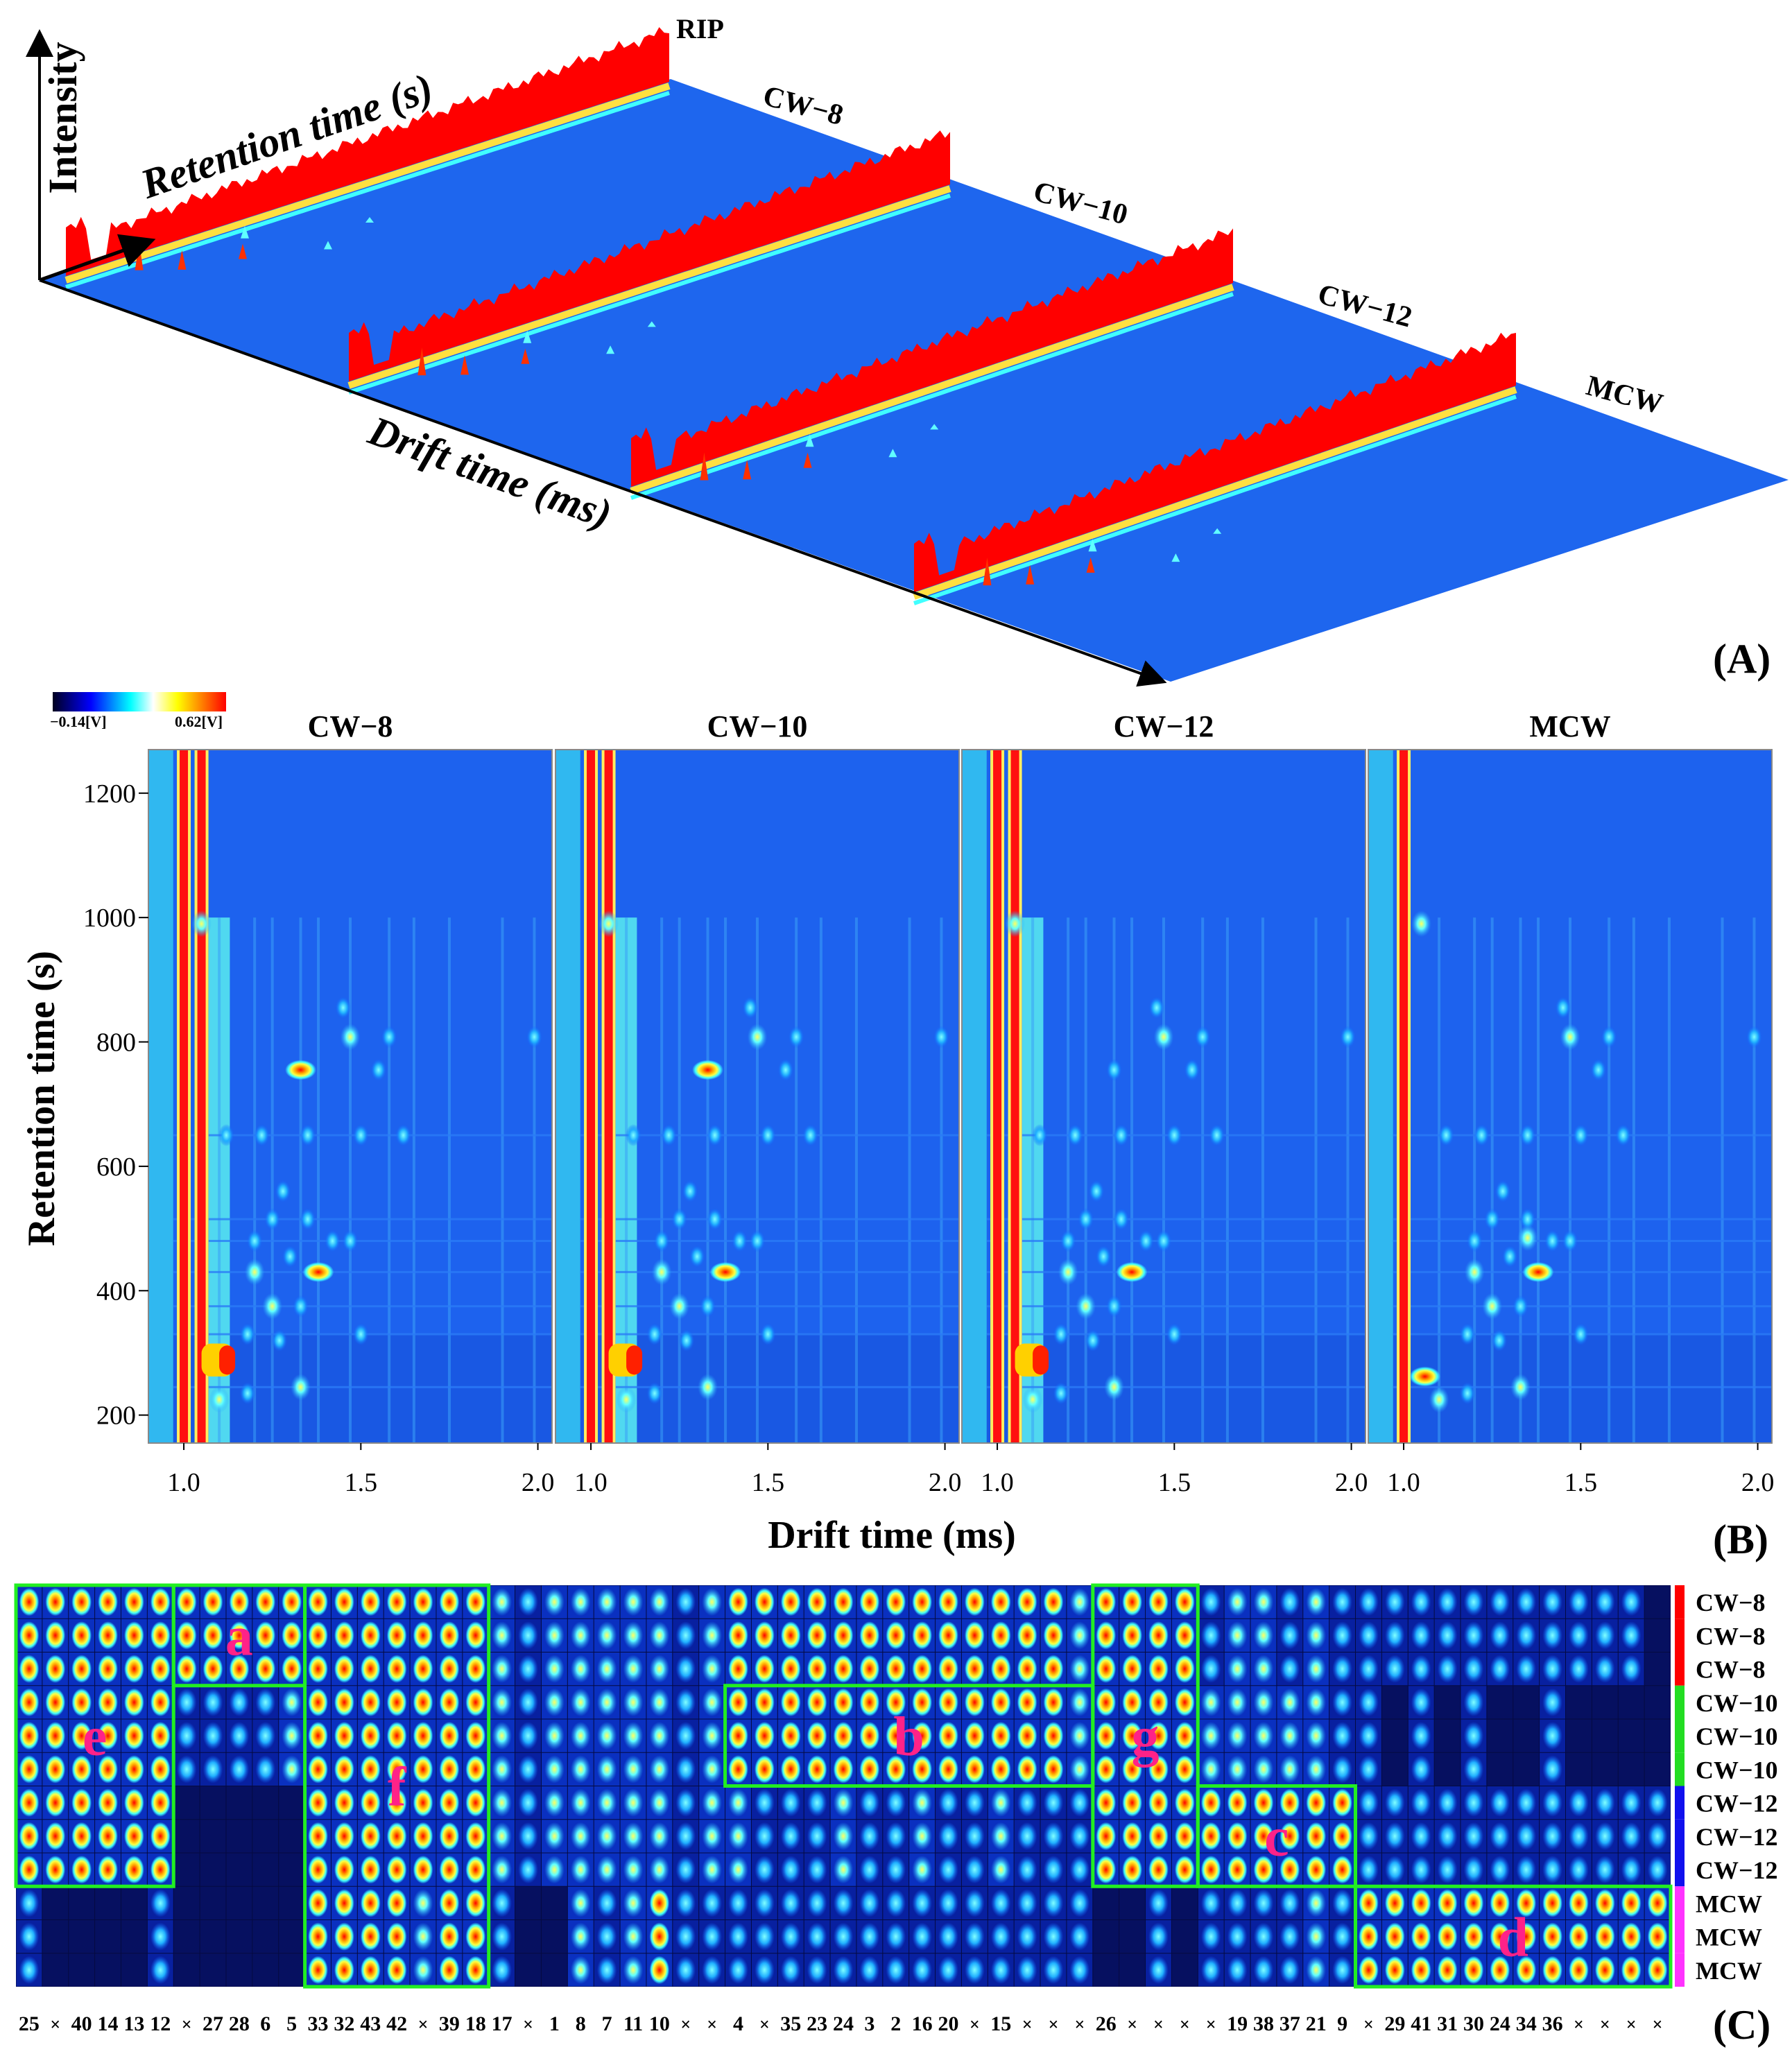  I want to click on column-label: 38, so click(1264, 2023).